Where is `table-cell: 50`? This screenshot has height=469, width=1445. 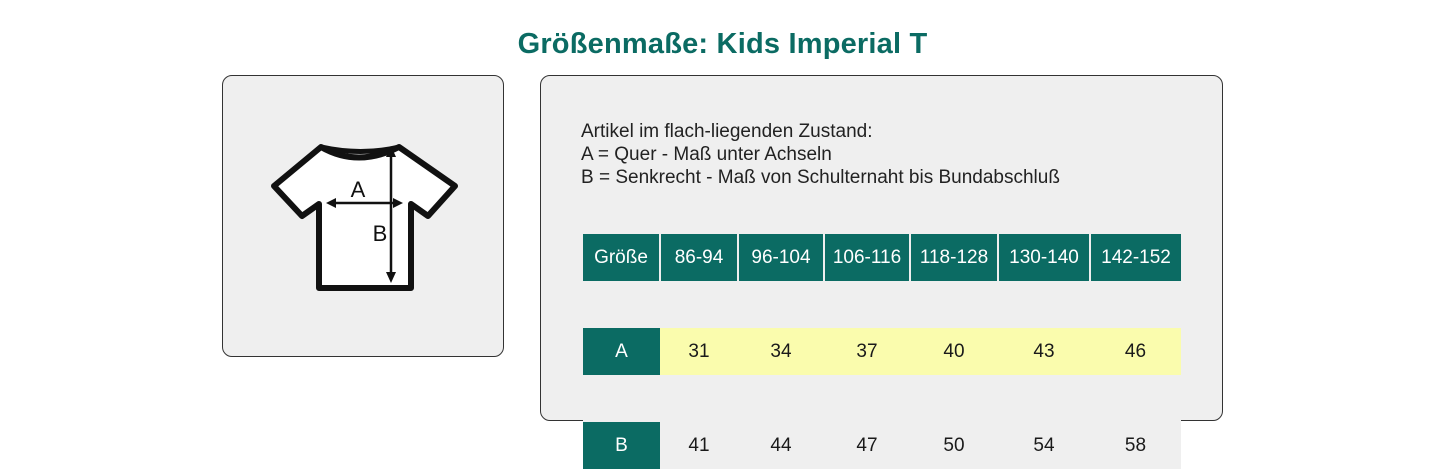
table-cell: 50 is located at coordinates (954, 445).